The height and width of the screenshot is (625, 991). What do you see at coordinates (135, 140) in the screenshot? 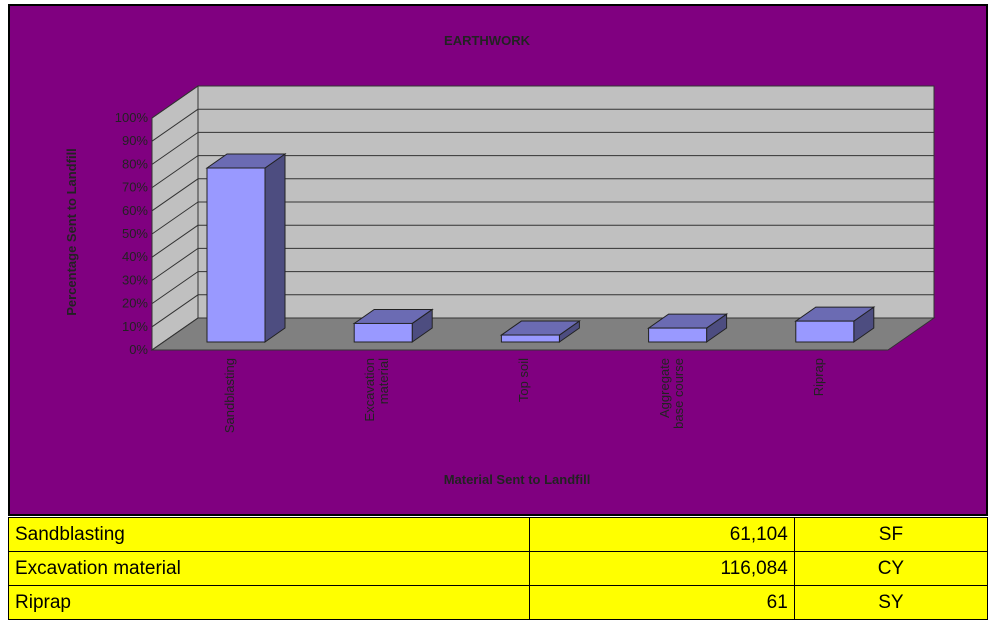
I see `y-tick-label: 90%` at bounding box center [135, 140].